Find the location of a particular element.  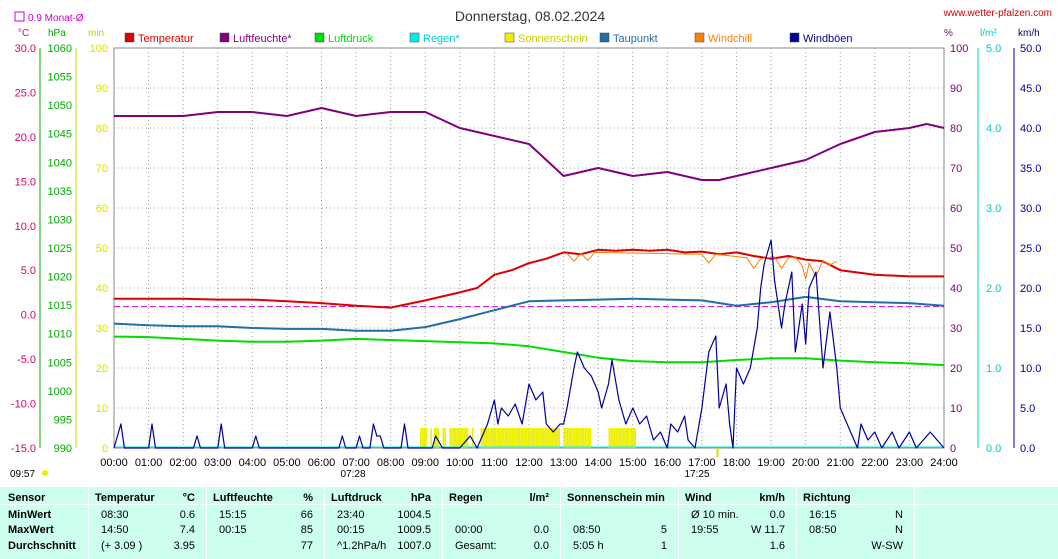

axis-tick-pressure: 1045 is located at coordinates (60, 135).